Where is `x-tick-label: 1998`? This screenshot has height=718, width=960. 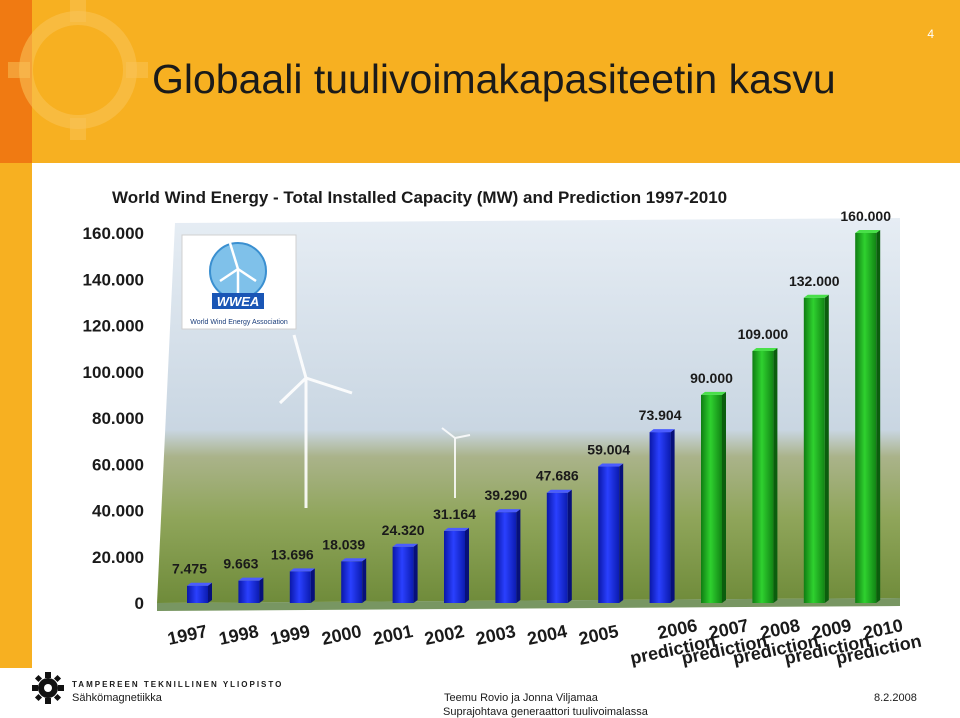 x-tick-label: 1998 is located at coordinates (238, 635).